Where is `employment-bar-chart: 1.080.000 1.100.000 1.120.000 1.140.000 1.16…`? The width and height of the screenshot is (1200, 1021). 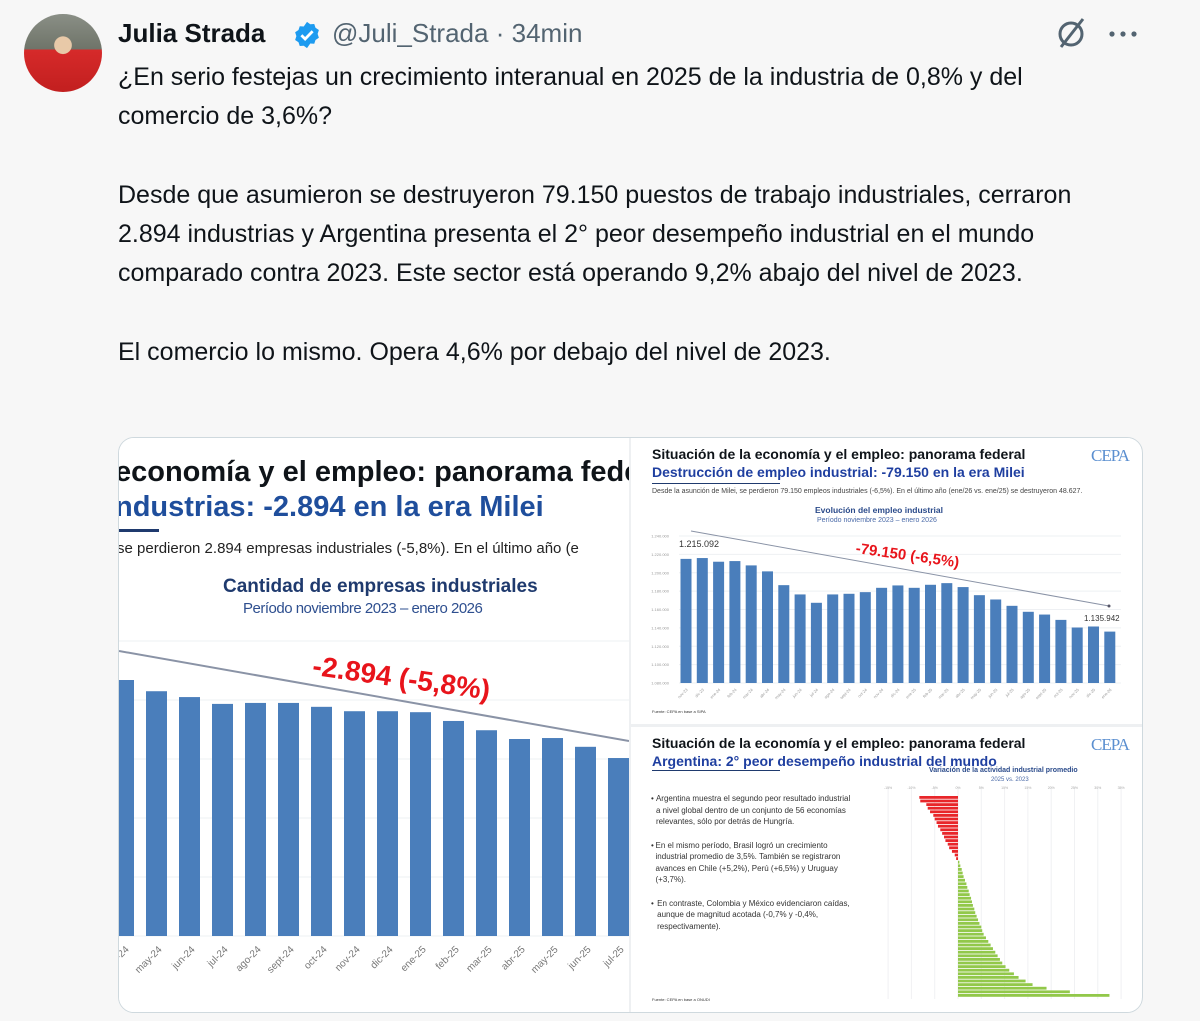
employment-bar-chart: 1.080.000 1.100.000 1.120.000 1.140.000 1.16… is located at coordinates (886, 615).